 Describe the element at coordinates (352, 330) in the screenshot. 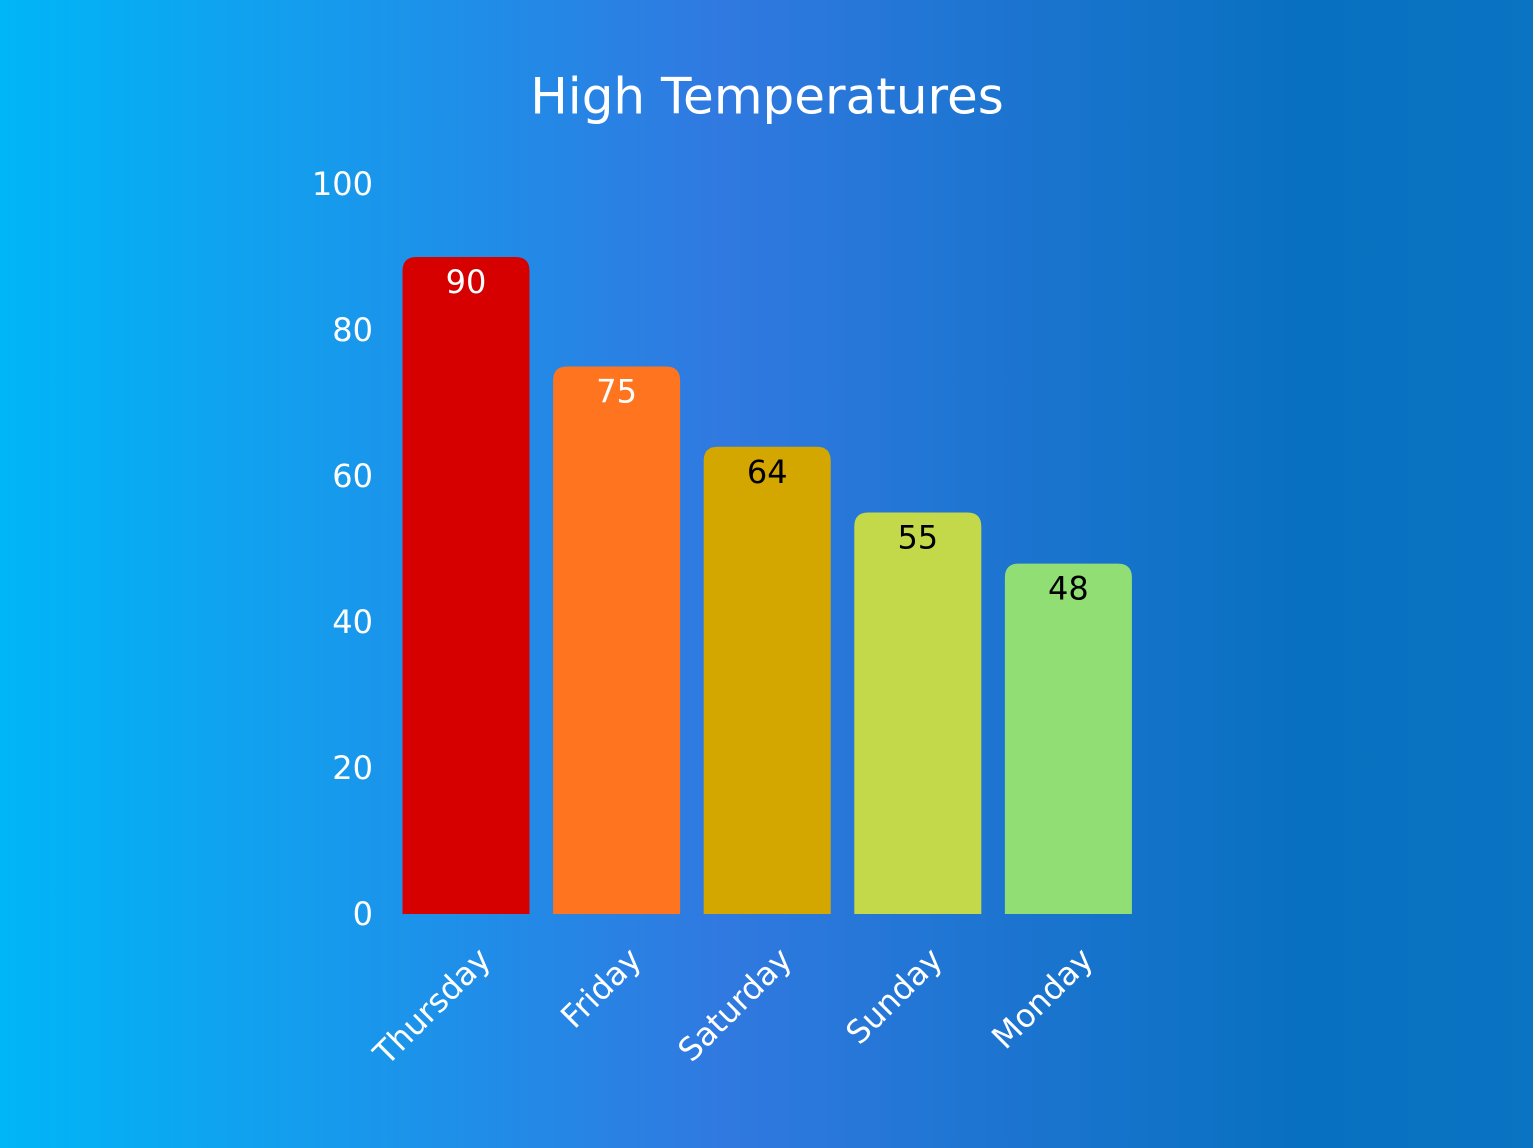

I see `y-tick-label: 80` at that location.